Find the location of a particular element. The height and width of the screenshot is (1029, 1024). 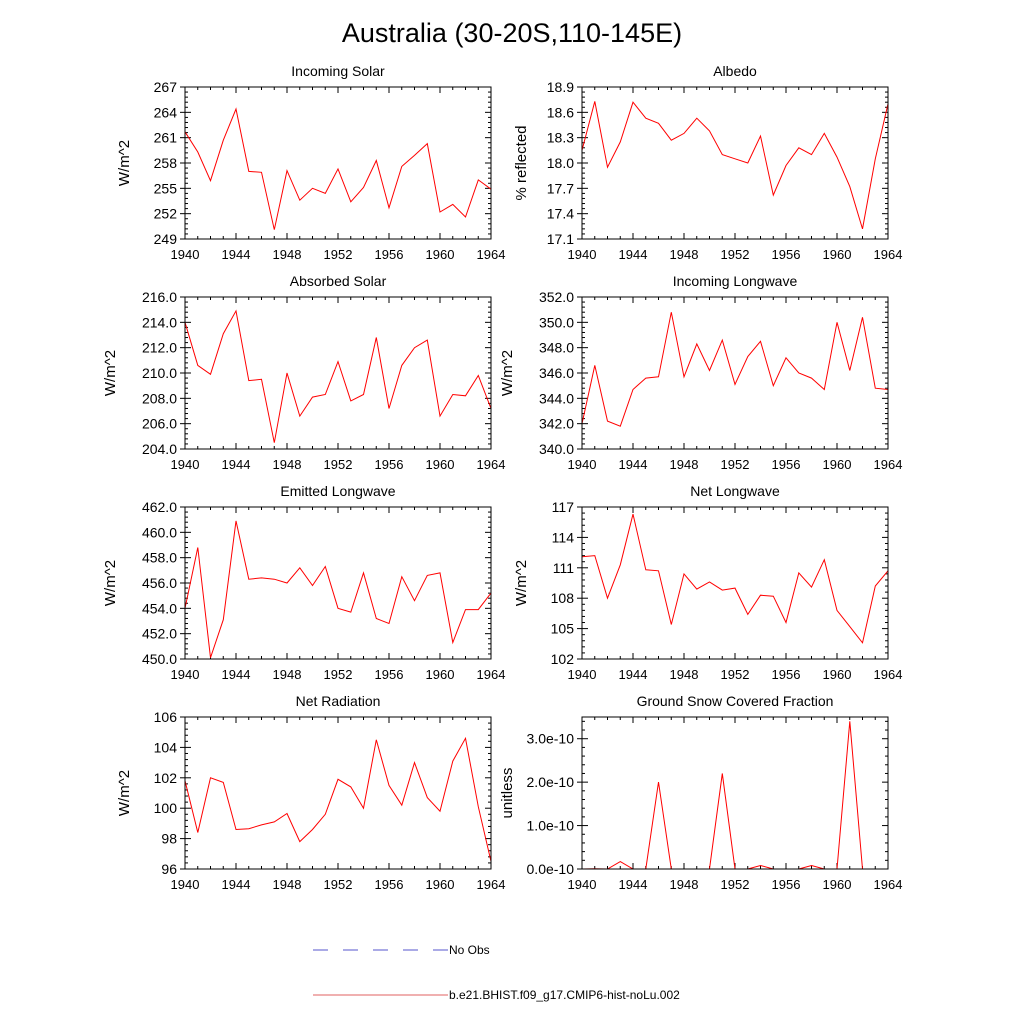

y-tick-label: 249 is located at coordinates (166, 239).